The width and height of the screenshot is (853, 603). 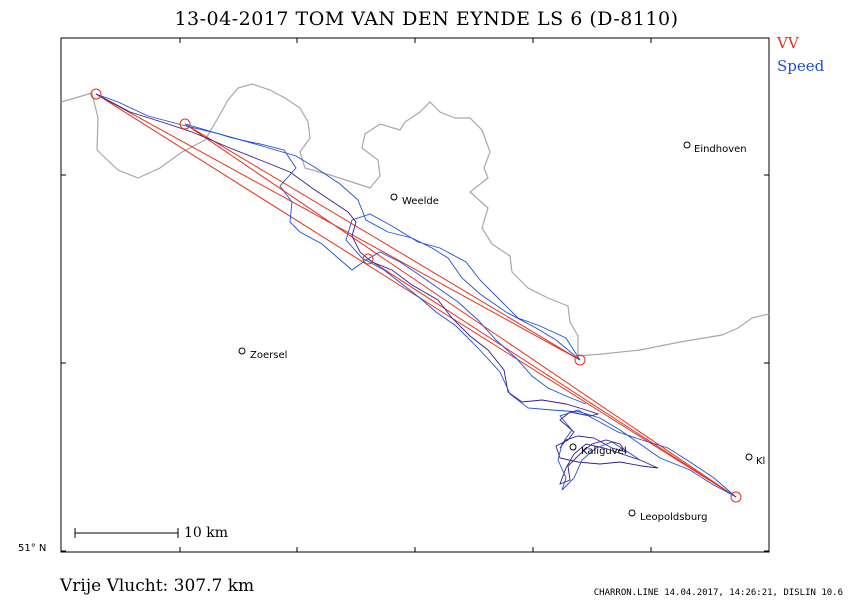 I want to click on town-label: Eindhoven, so click(x=720, y=149).